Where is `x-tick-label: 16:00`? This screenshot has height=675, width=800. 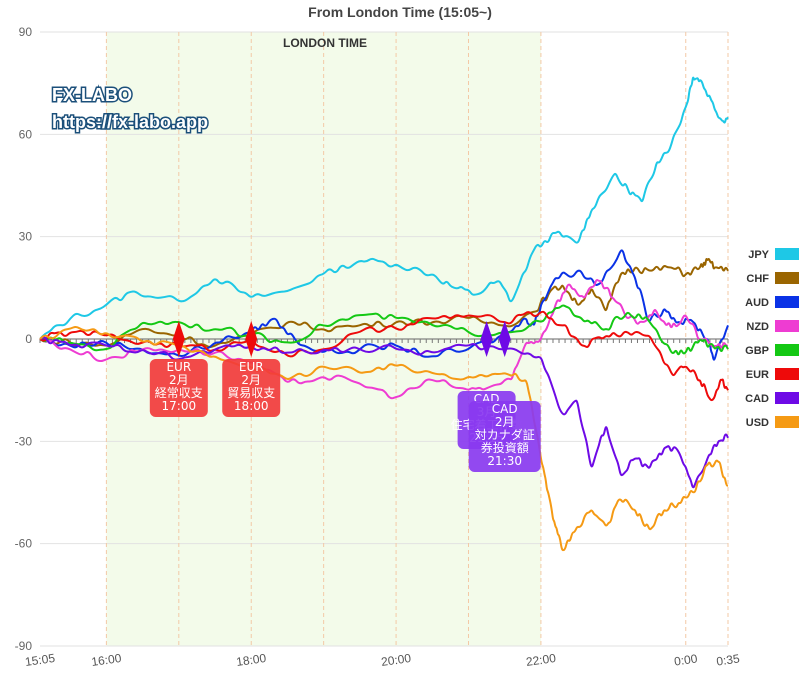
x-tick-label: 16:00 is located at coordinates (107, 660).